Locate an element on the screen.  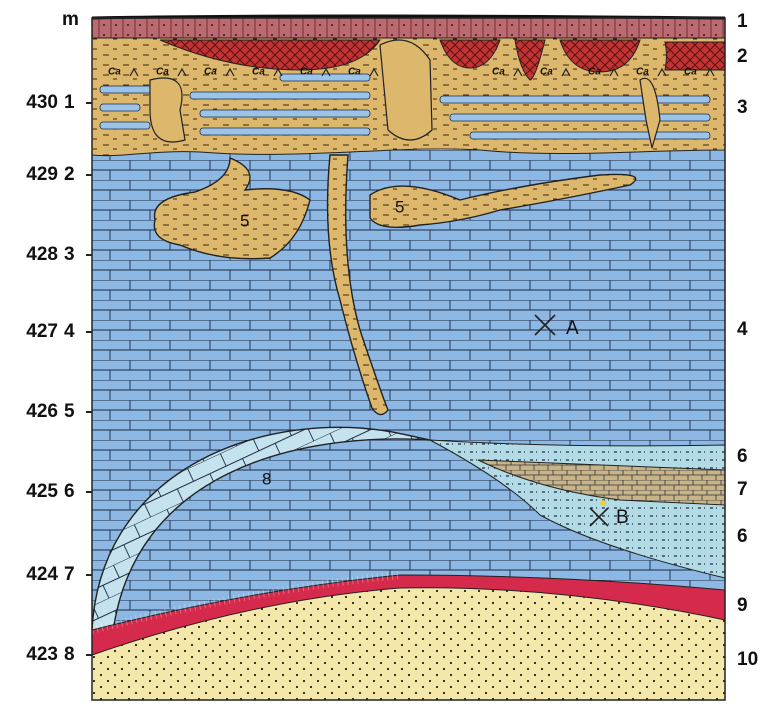
depth-label: 2 is located at coordinates (69, 174).